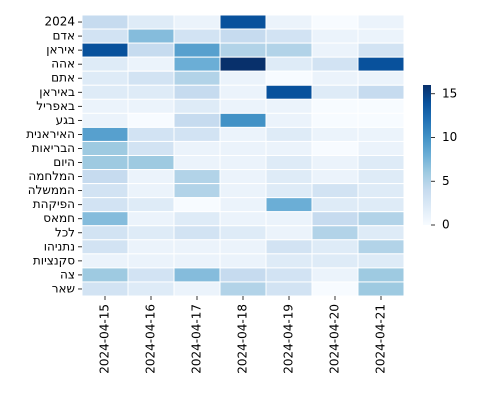 This screenshot has height=400, width=500. I want to click on y-tick-label: באפריל, so click(55, 106).